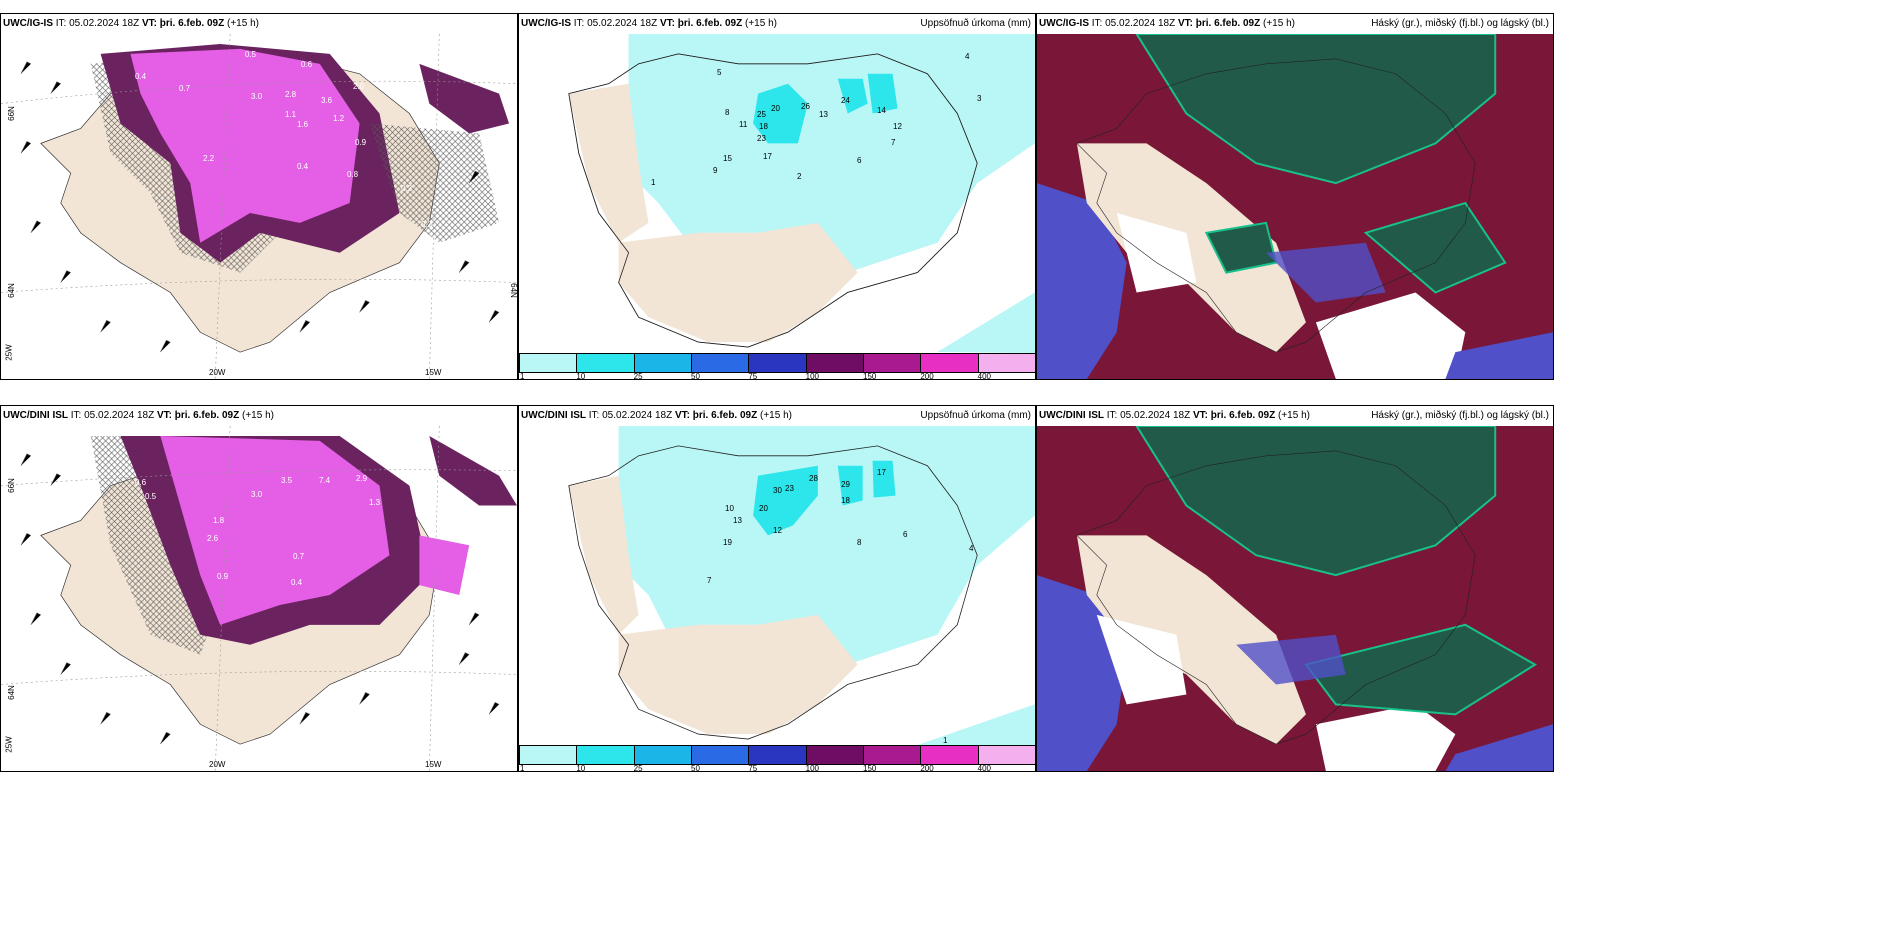 The width and height of the screenshot is (1900, 950). I want to click on value-label: 3.0, so click(257, 96).